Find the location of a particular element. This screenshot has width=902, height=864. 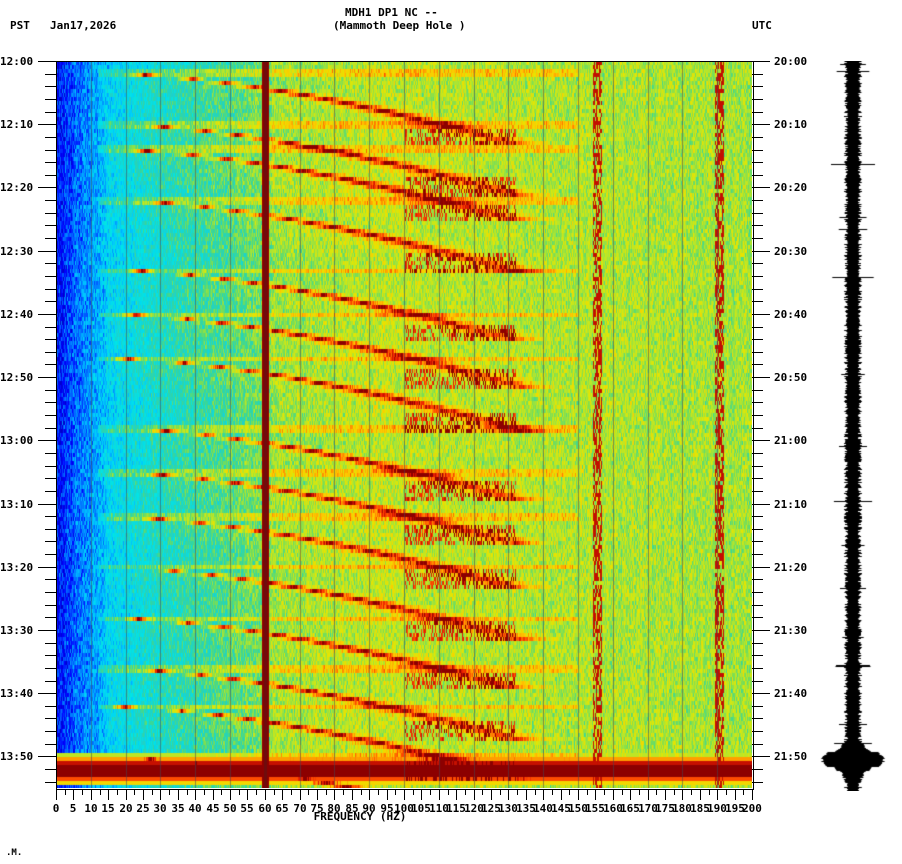

freq-label: 190 is located at coordinates (717, 808).